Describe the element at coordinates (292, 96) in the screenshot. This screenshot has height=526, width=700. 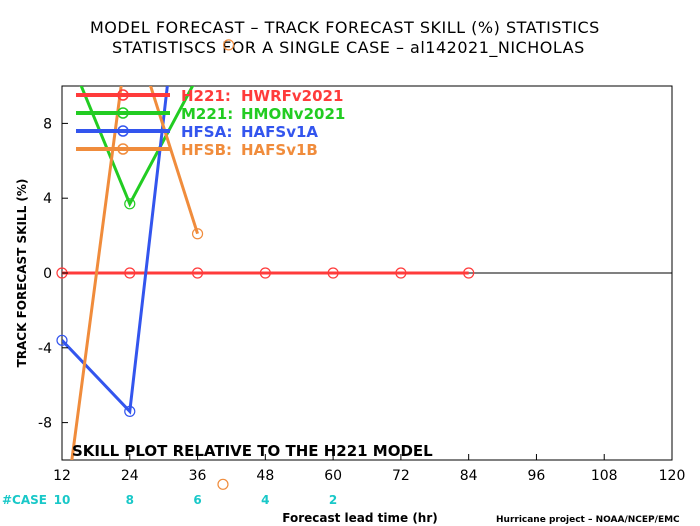
I see `legend-label: HWRFv2021` at that location.